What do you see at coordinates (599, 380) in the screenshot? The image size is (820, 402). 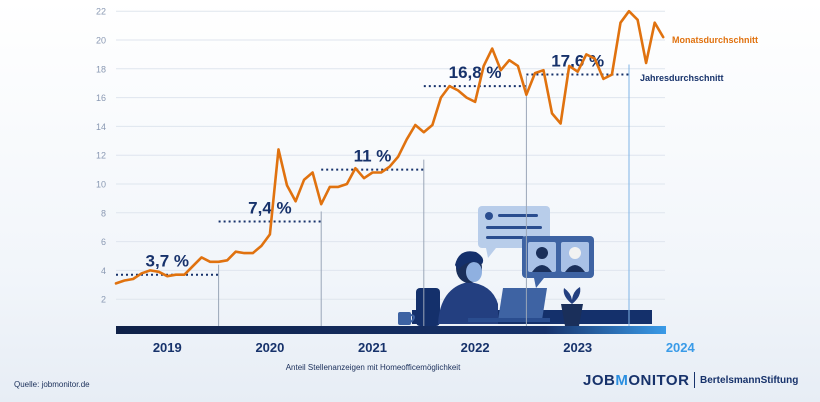 I see `logo-job: JOB` at bounding box center [599, 380].